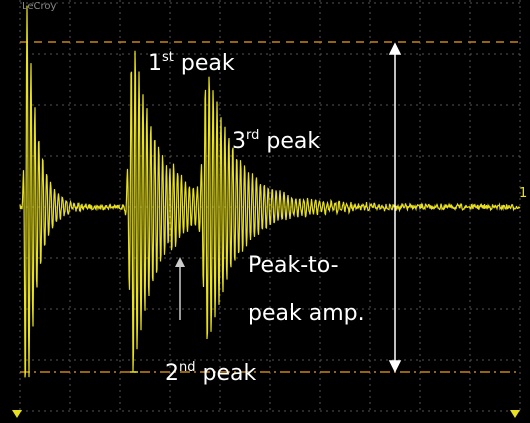  Describe the element at coordinates (172, 373) in the screenshot. I see `label-text: 2` at that location.